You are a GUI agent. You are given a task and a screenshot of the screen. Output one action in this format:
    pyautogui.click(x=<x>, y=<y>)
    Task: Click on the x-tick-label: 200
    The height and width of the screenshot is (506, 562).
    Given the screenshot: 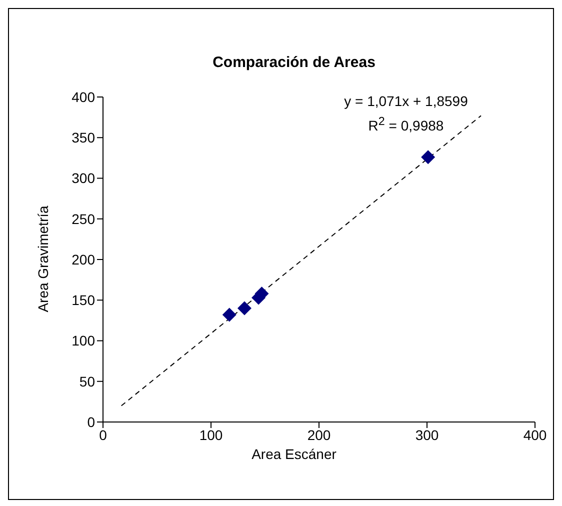 What is the action you would take?
    pyautogui.click(x=319, y=434)
    